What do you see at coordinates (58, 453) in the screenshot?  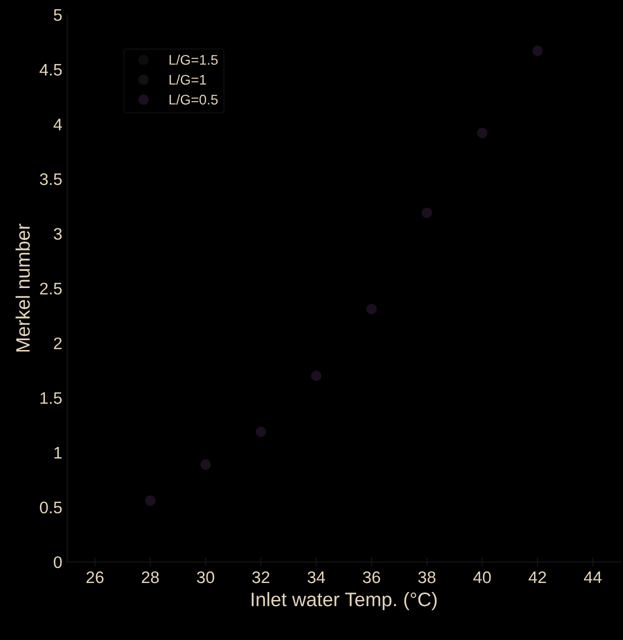 I see `y-tick-label: 1` at bounding box center [58, 453].